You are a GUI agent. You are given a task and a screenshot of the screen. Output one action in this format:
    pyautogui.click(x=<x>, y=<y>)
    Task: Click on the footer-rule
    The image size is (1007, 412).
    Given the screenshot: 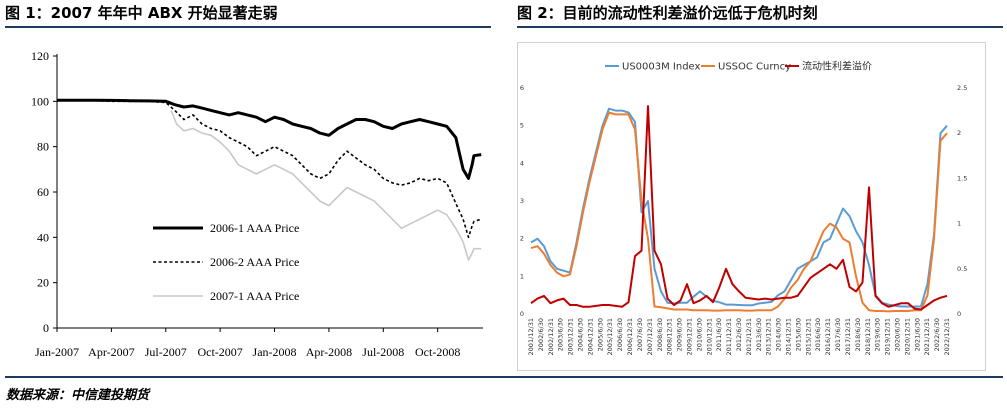 What is the action you would take?
    pyautogui.click(x=504, y=377)
    